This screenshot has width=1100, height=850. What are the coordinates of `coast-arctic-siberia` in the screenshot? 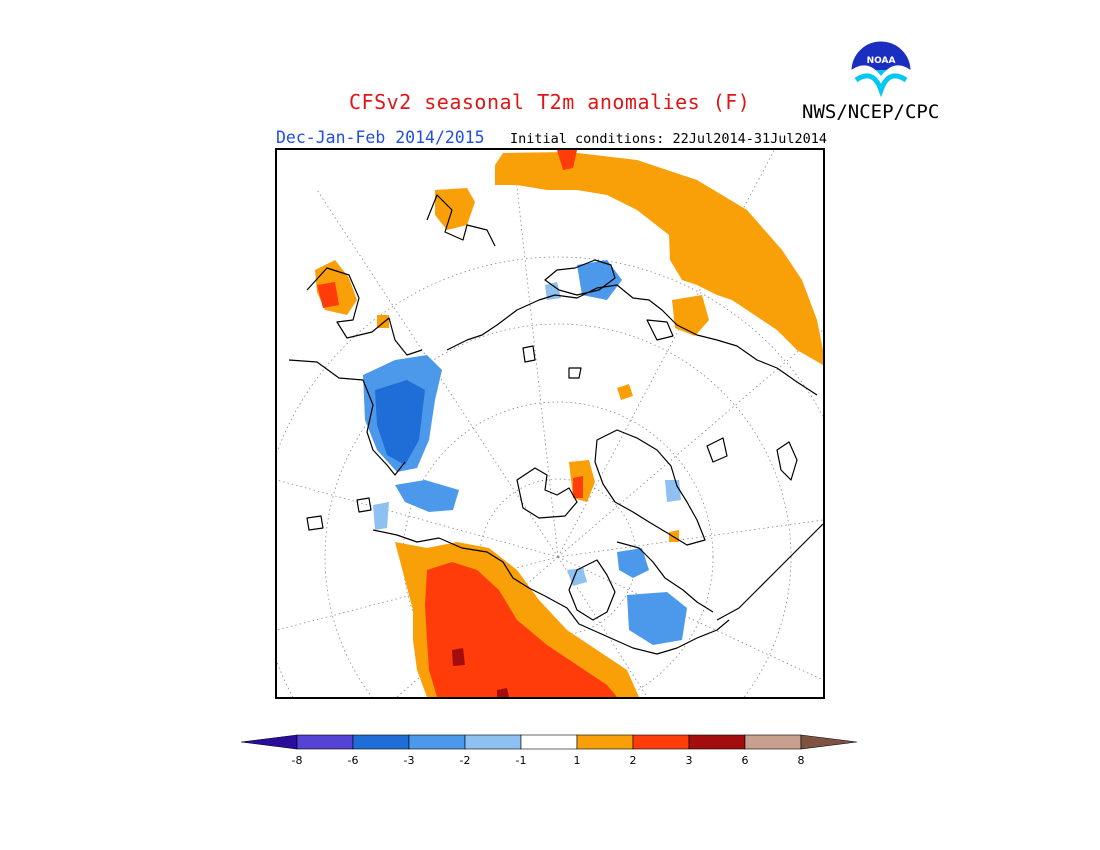 It's located at (632, 340).